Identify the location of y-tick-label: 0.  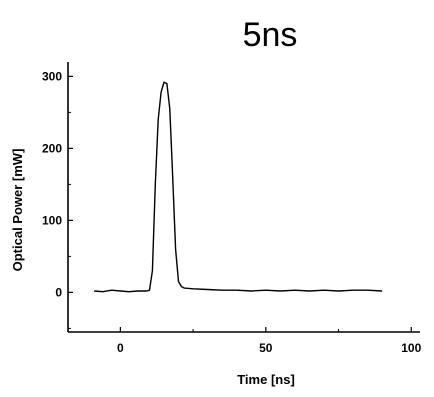
(58, 292).